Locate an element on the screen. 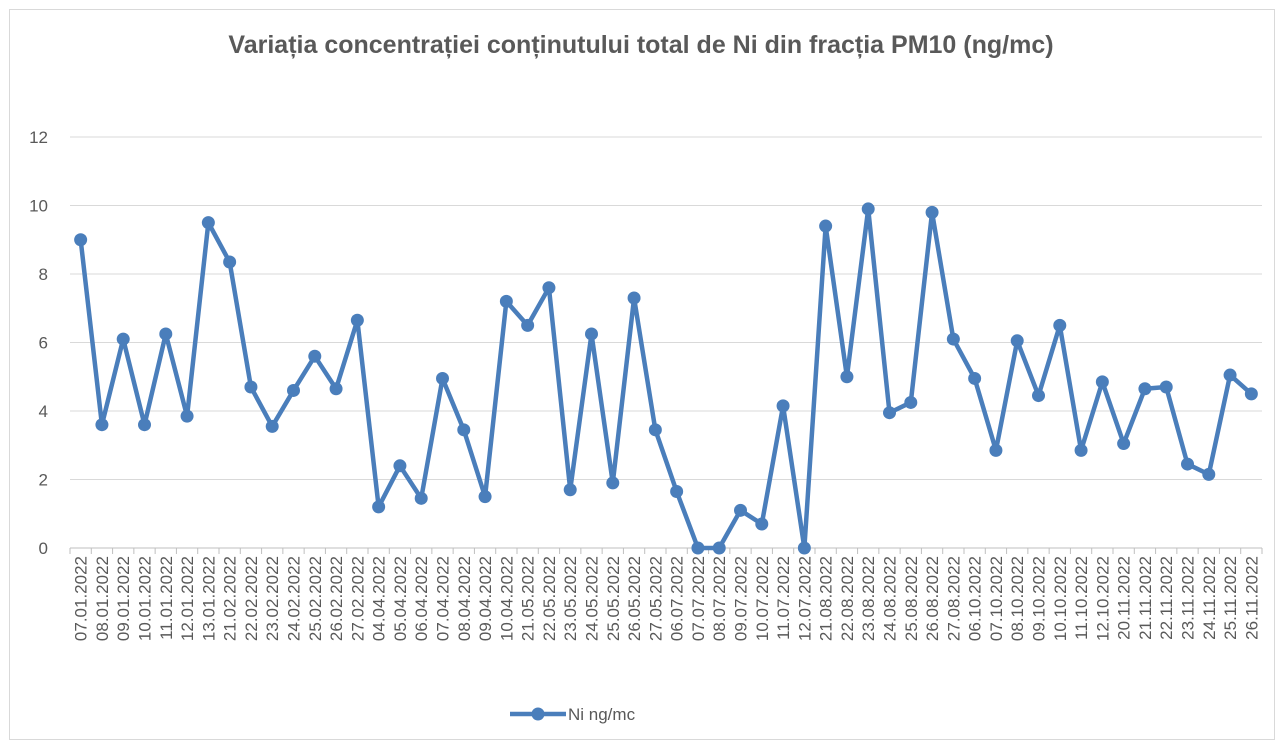 This screenshot has width=1282, height=744. y-tick-label: 10 is located at coordinates (38, 206).